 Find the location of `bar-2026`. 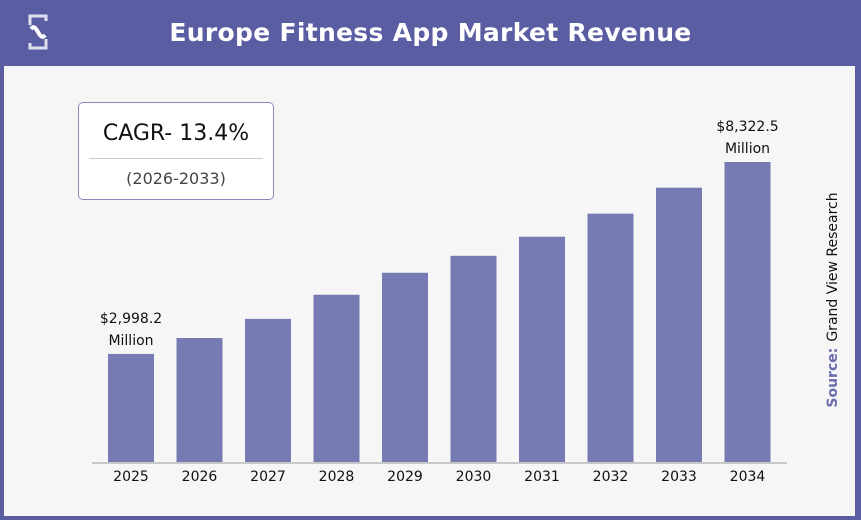

bar-2026 is located at coordinates (199, 399).